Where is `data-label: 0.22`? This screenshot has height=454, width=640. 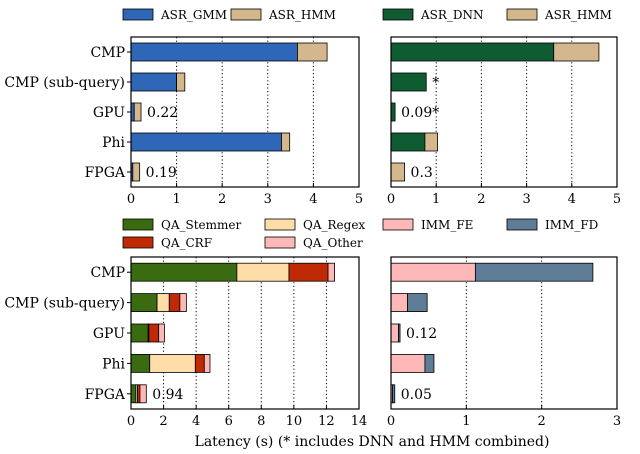 data-label: 0.22 is located at coordinates (162, 113).